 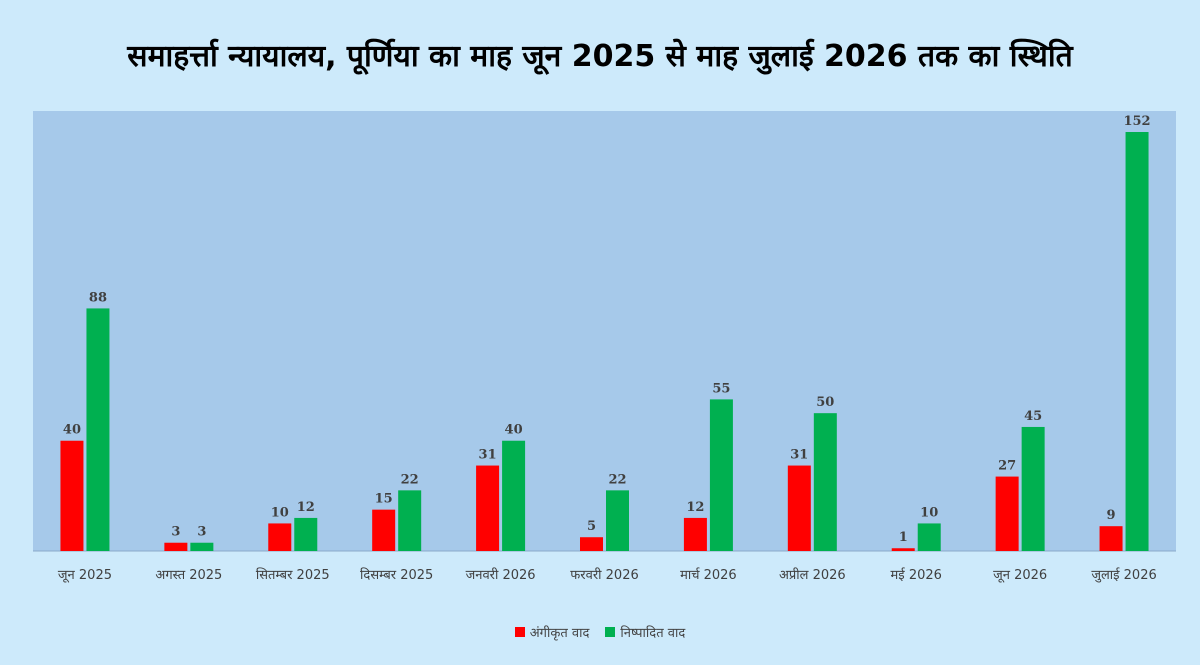 What do you see at coordinates (72, 430) in the screenshot?
I see `data-label-received: 40` at bounding box center [72, 430].